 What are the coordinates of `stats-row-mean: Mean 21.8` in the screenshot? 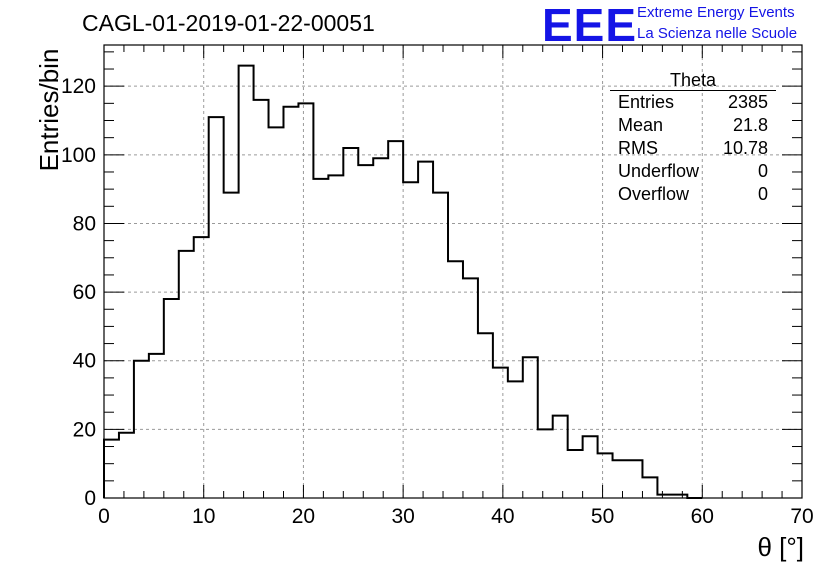 It's located at (693, 125).